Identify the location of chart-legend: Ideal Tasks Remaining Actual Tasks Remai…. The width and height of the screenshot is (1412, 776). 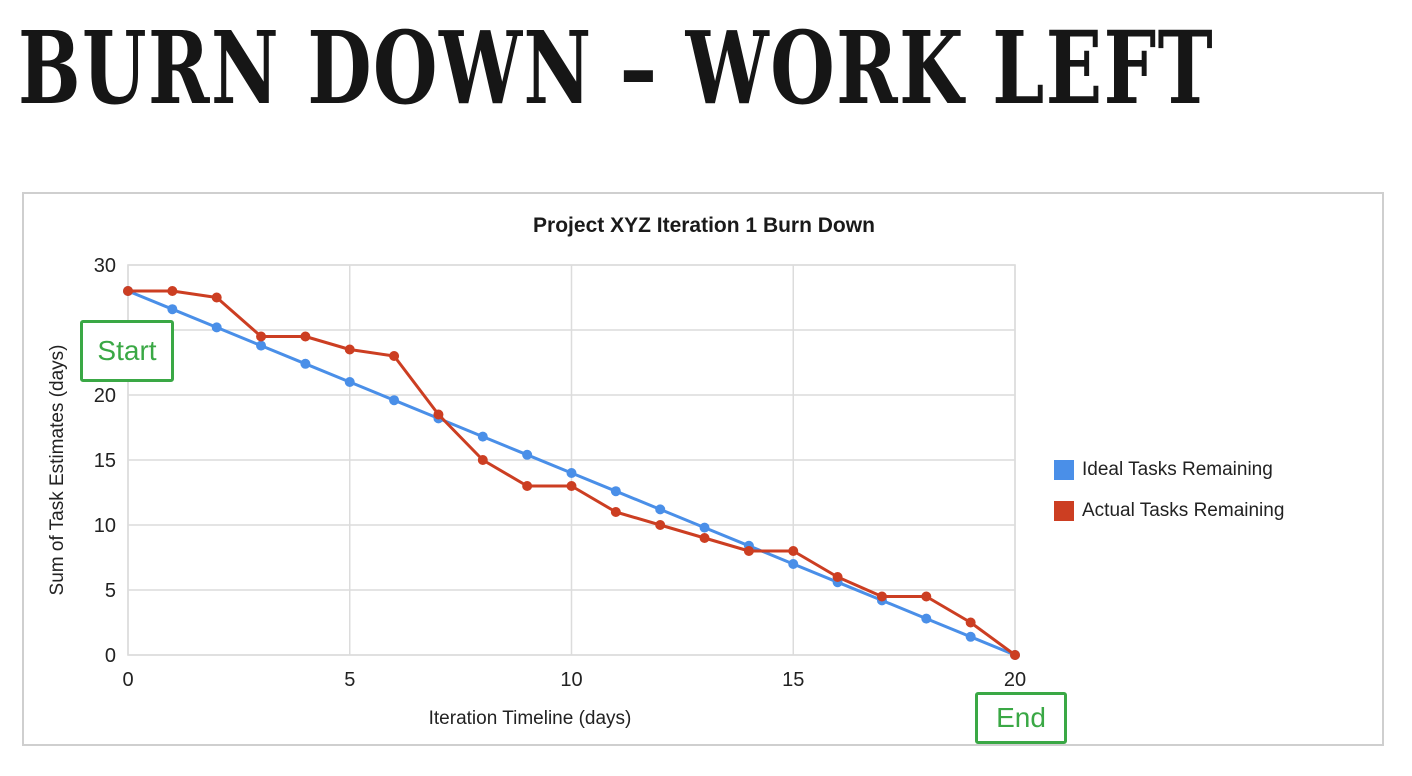
(1169, 499).